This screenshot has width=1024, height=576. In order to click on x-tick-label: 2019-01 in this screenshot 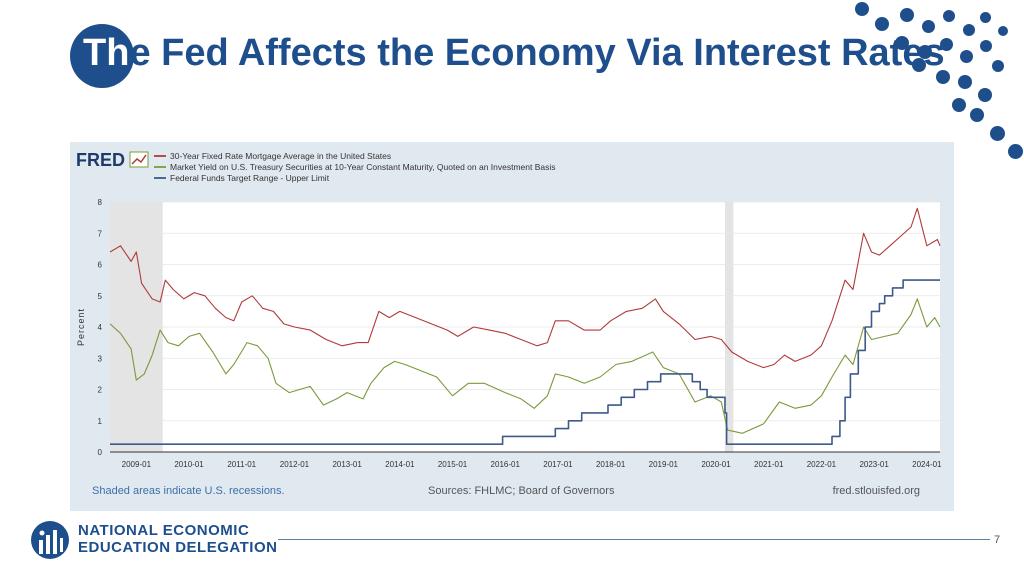, I will do `click(664, 464)`.